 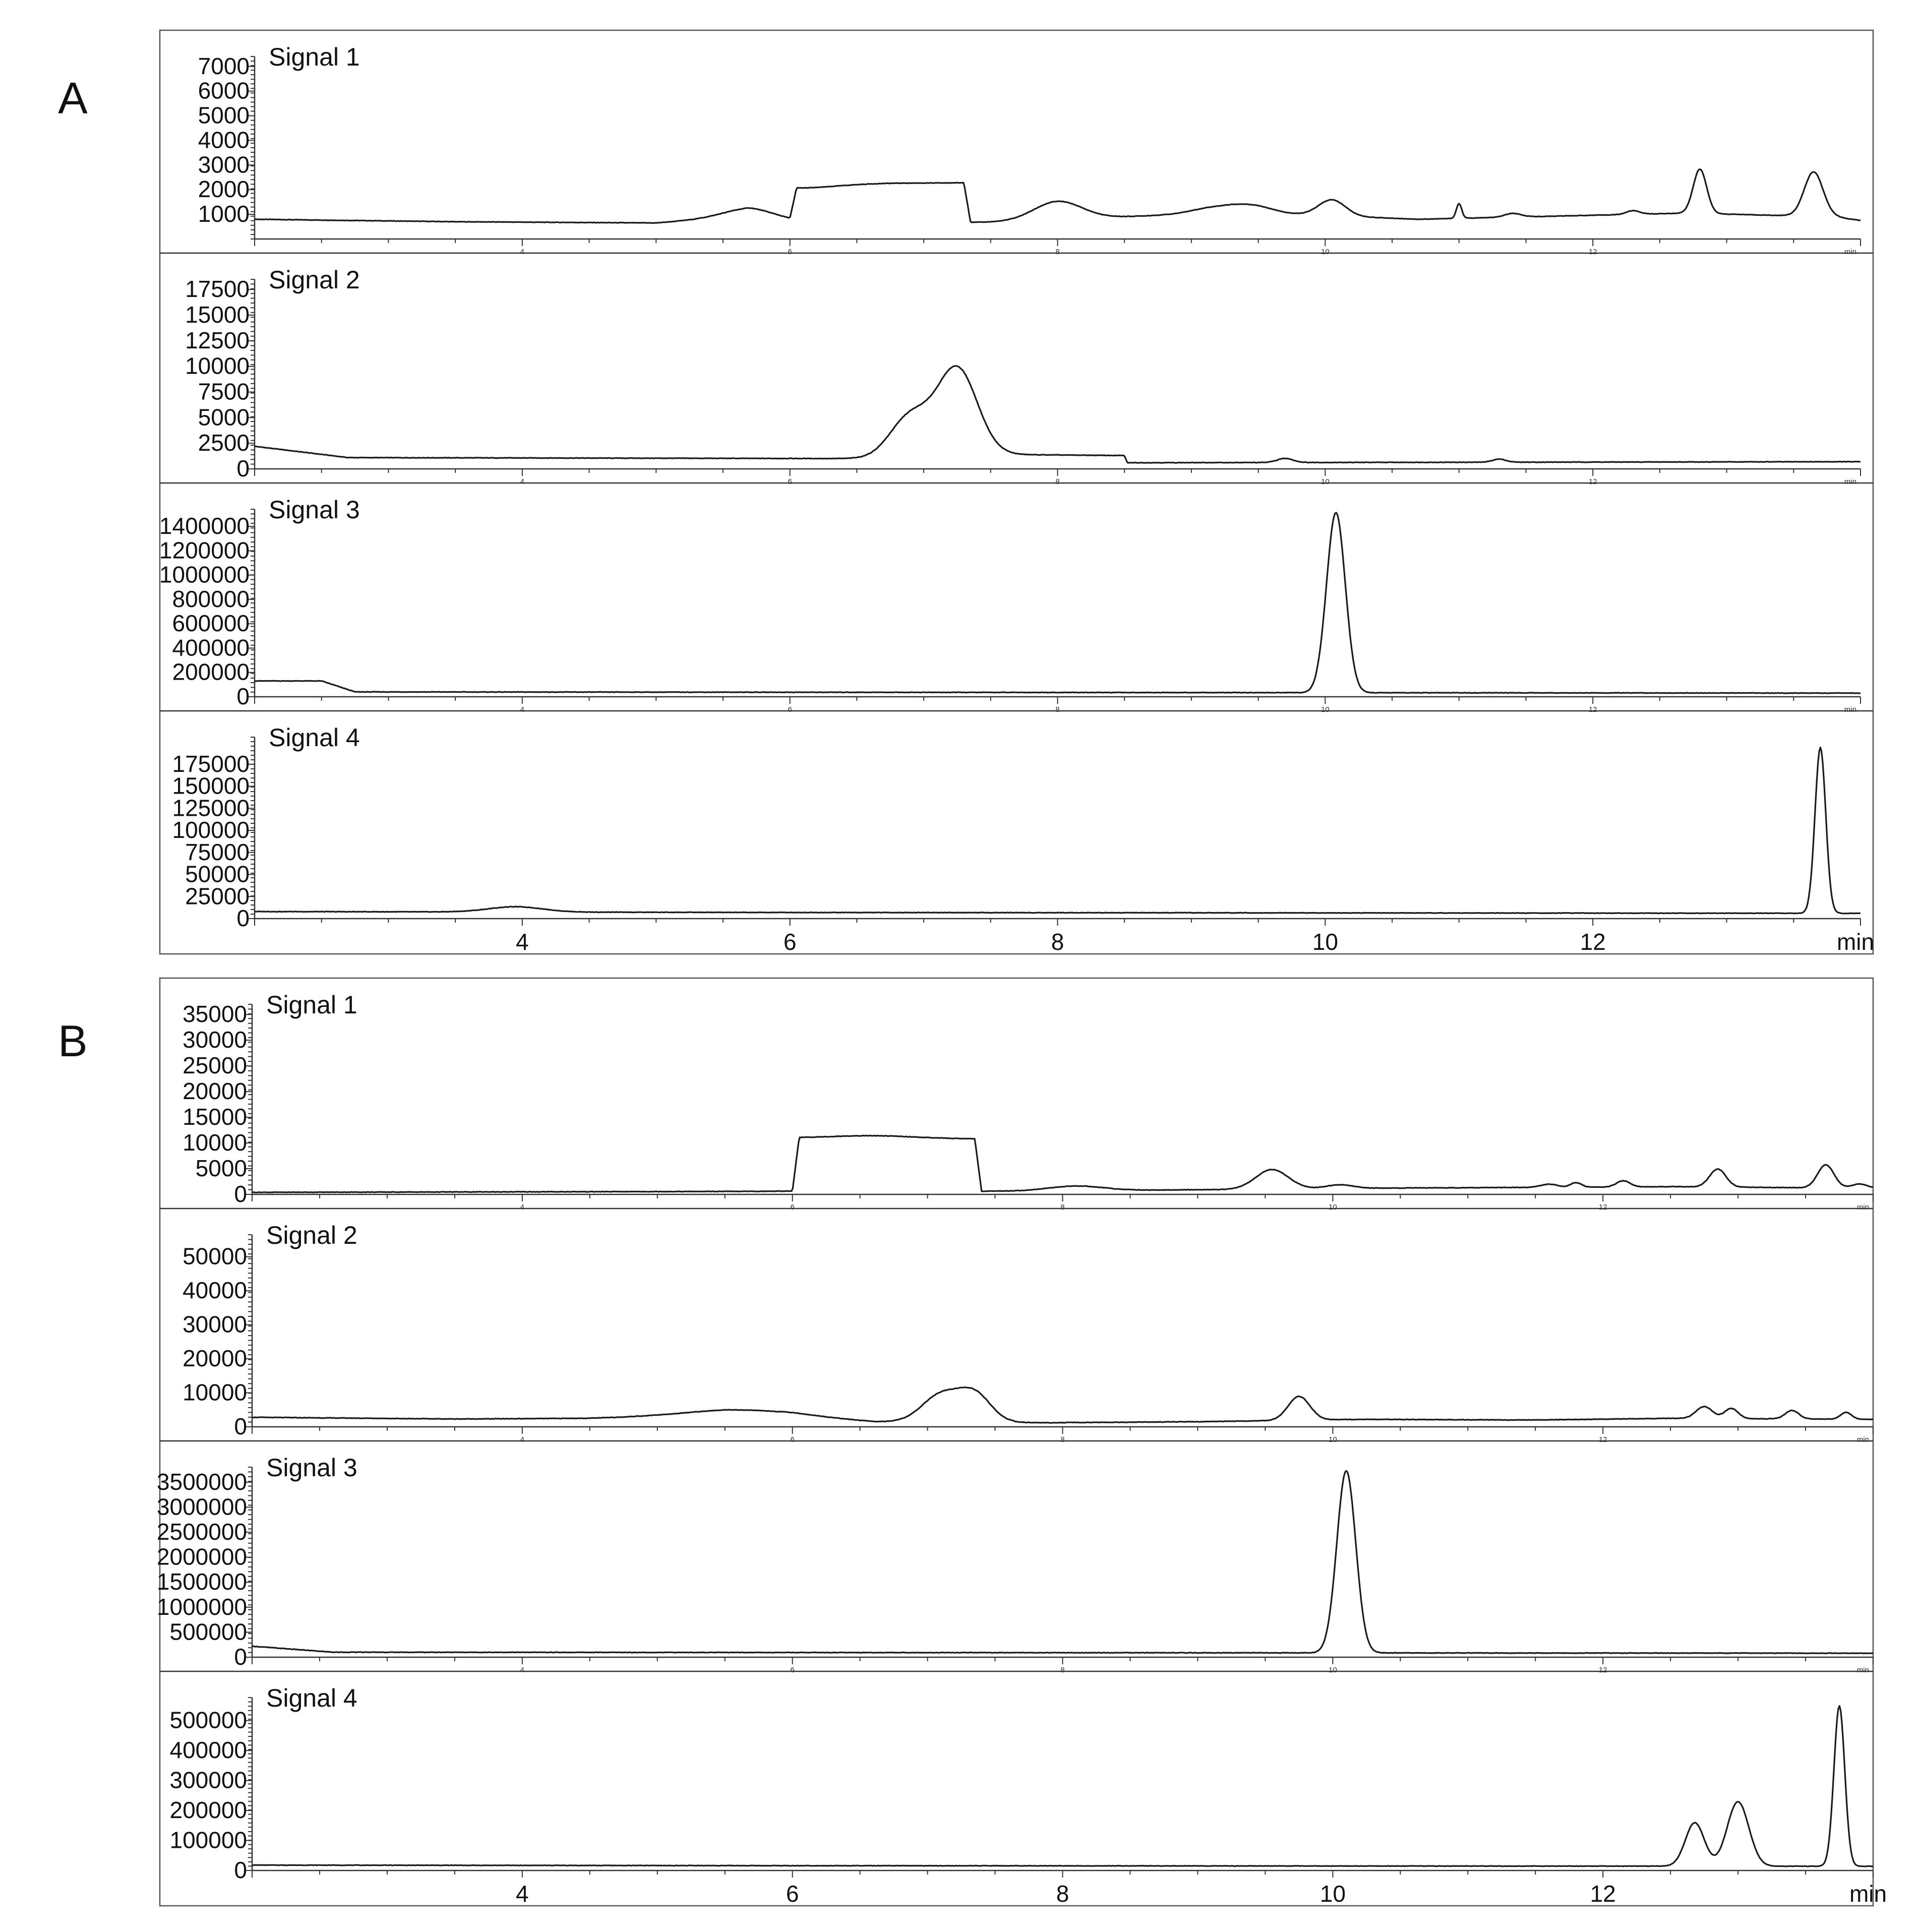 I want to click on panel-label-b: B, so click(x=73, y=1041).